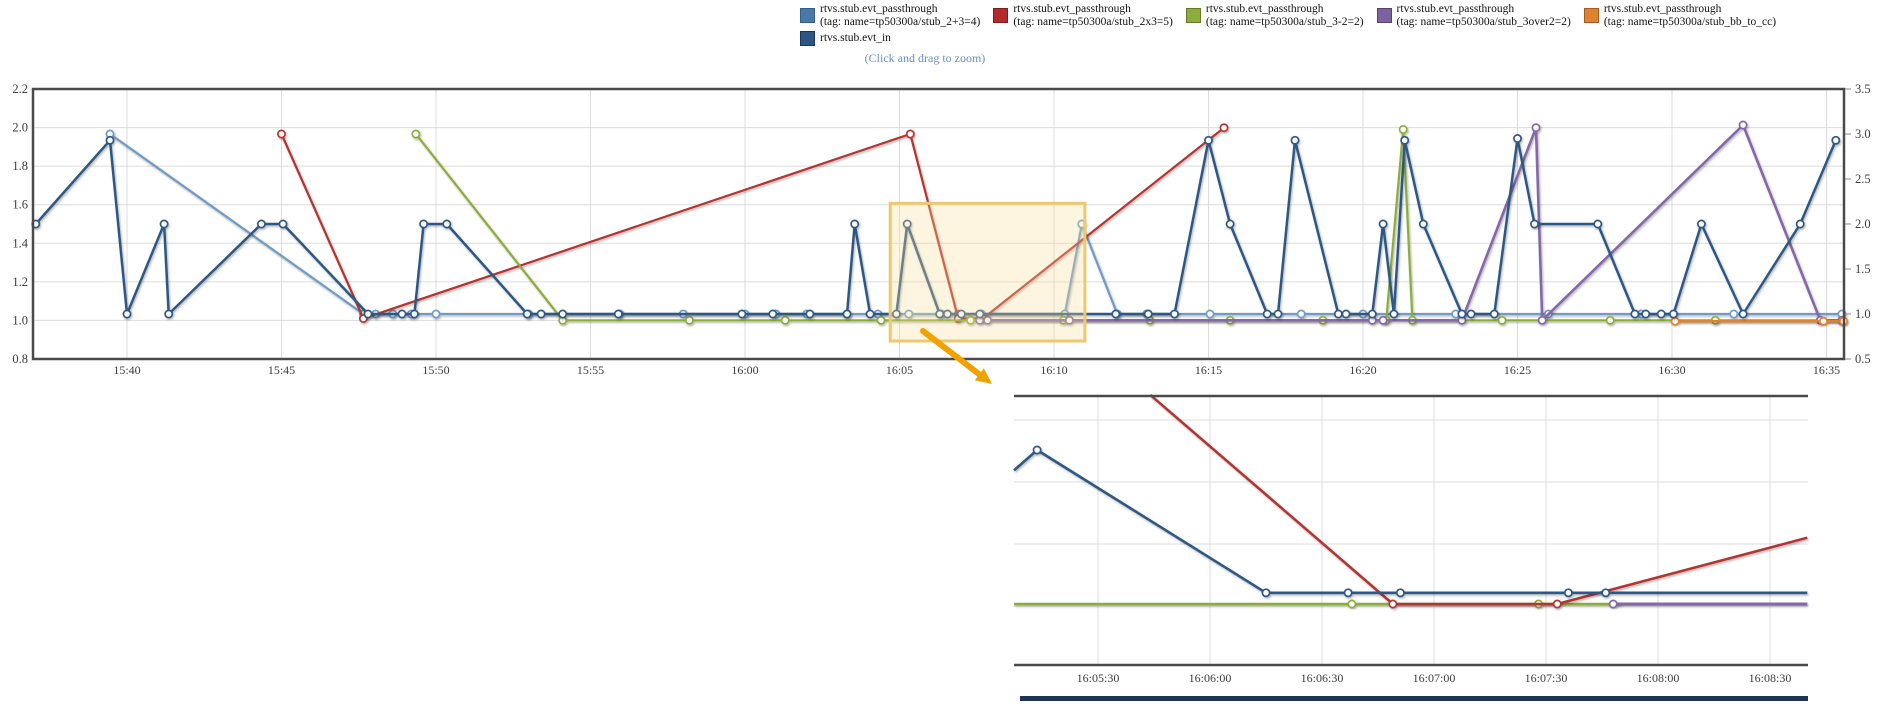 This screenshot has width=1896, height=709. Describe the element at coordinates (925, 58) in the screenshot. I see `zoom-hint-text: (Click and drag to zoom)` at that location.